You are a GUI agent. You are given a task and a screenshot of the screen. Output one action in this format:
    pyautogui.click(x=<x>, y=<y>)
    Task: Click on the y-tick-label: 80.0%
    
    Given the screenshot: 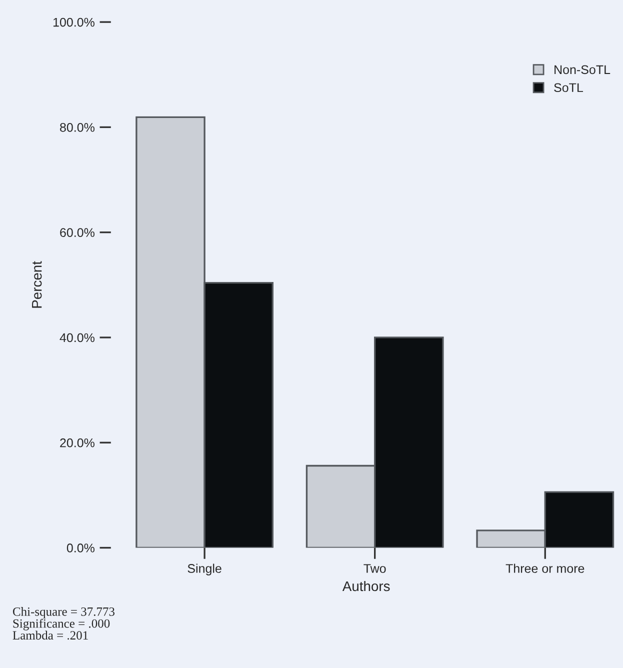 What is the action you would take?
    pyautogui.click(x=77, y=127)
    